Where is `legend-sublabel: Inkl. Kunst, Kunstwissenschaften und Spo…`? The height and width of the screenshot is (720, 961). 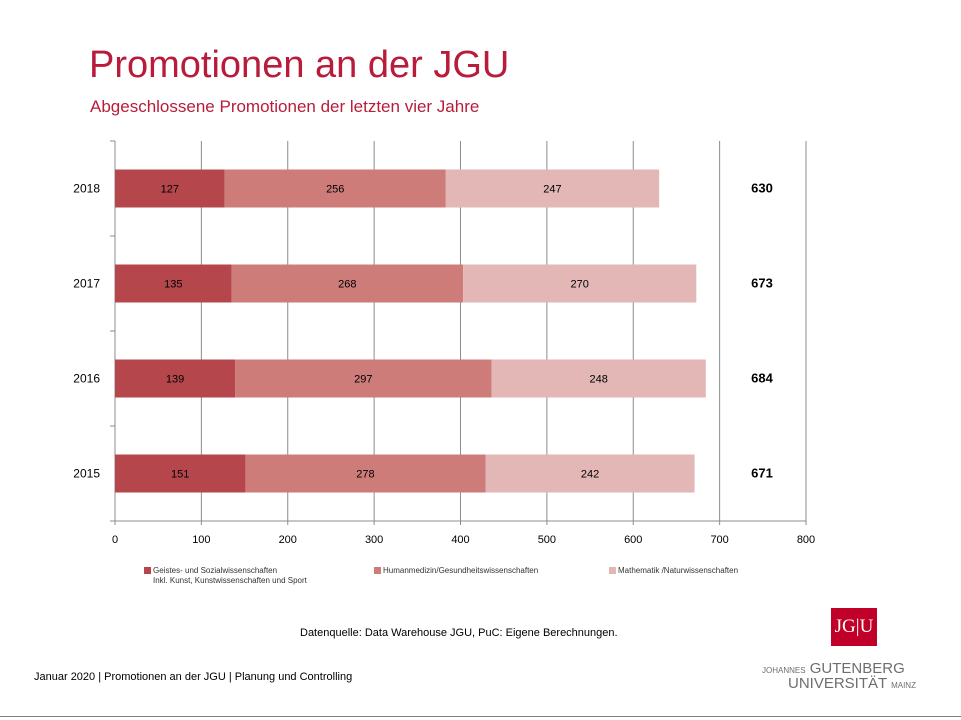 legend-sublabel: Inkl. Kunst, Kunstwissenschaften und Spo… is located at coordinates (230, 580).